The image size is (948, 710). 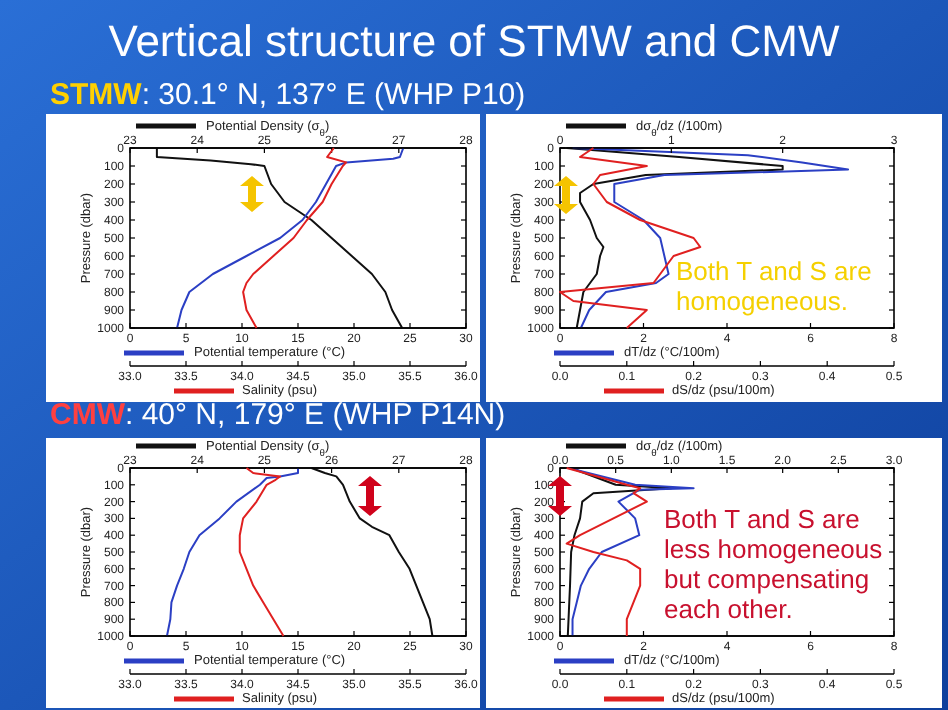 I want to click on annotation: Both T and S are homogeneous., so click(x=774, y=286).